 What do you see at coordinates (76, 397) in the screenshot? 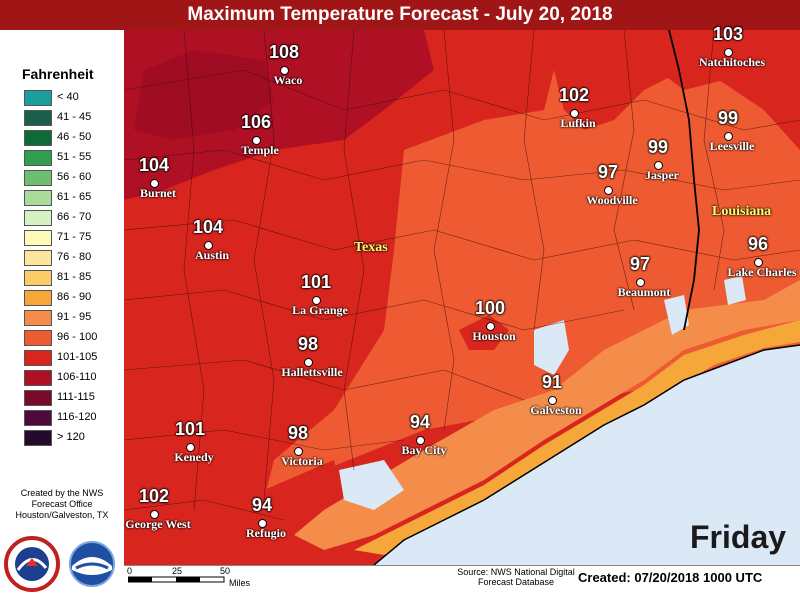
I see `legend-label: 111-115` at bounding box center [76, 397].